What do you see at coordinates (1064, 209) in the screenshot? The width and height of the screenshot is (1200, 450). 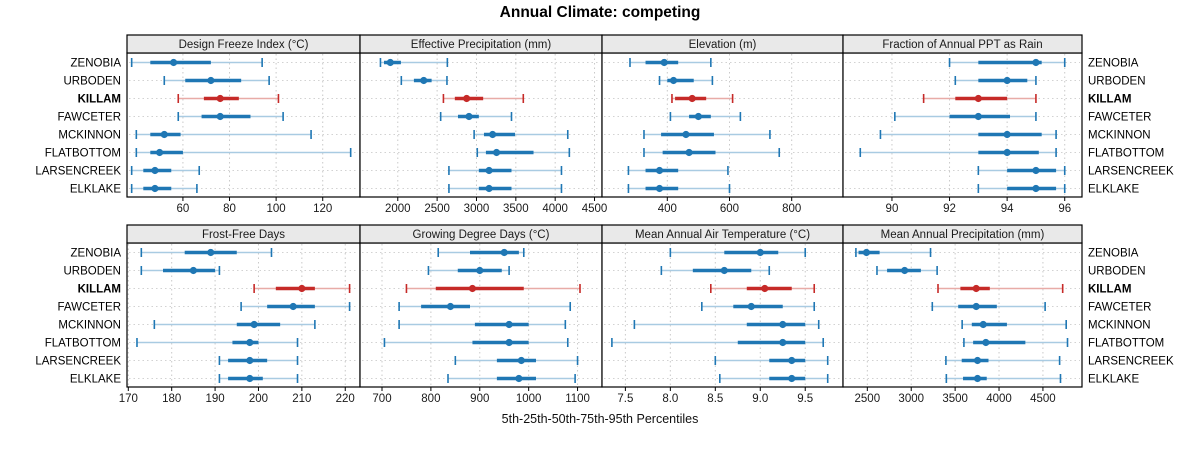 I see `axis-tick-label: 96` at bounding box center [1064, 209].